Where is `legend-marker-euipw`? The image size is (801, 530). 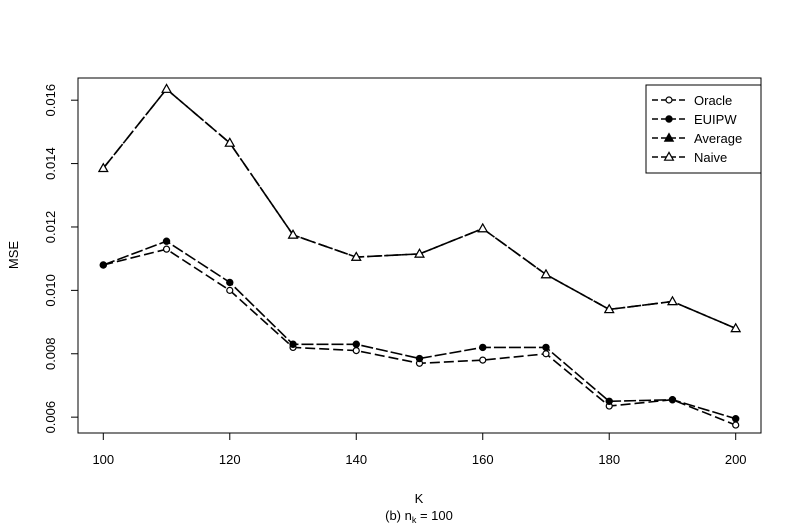 legend-marker-euipw is located at coordinates (669, 119).